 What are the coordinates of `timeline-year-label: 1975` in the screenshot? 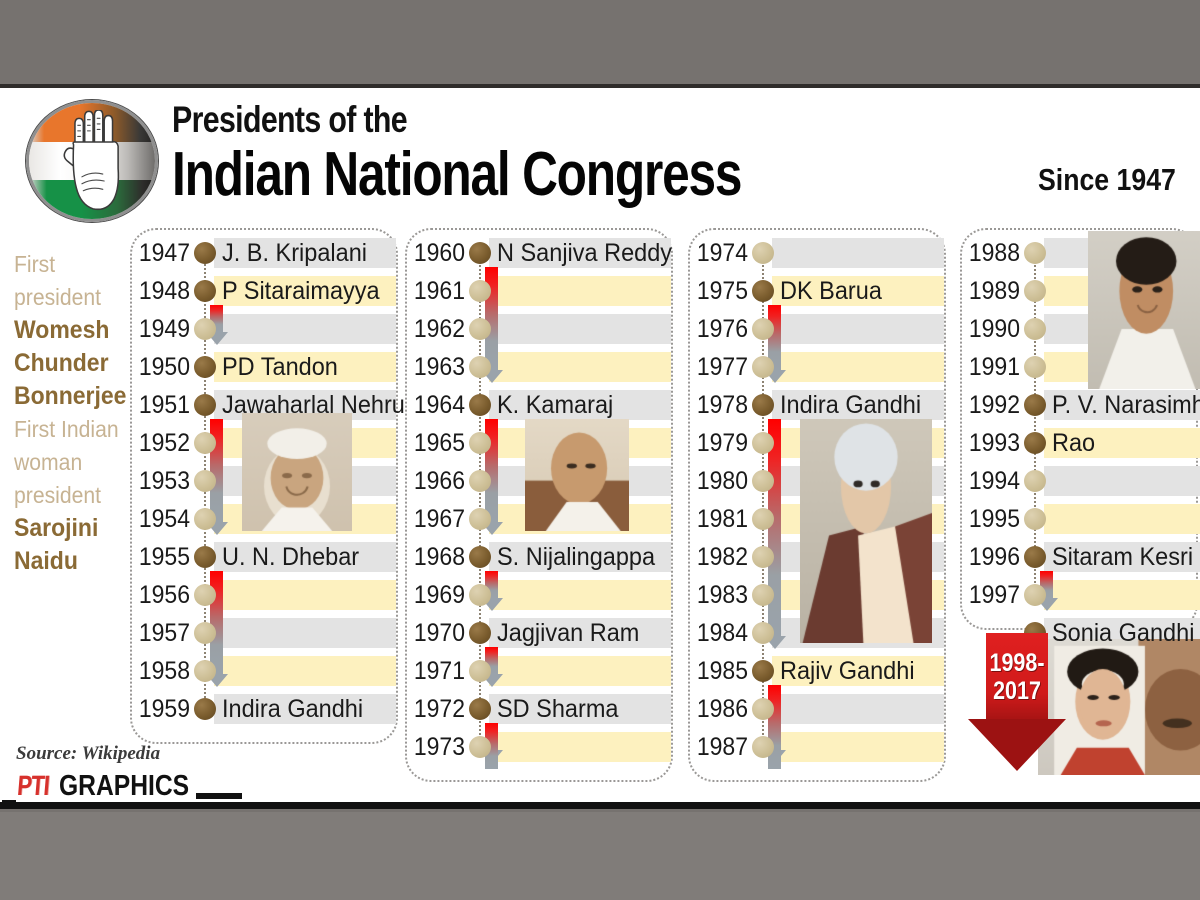 It's located at (722, 291).